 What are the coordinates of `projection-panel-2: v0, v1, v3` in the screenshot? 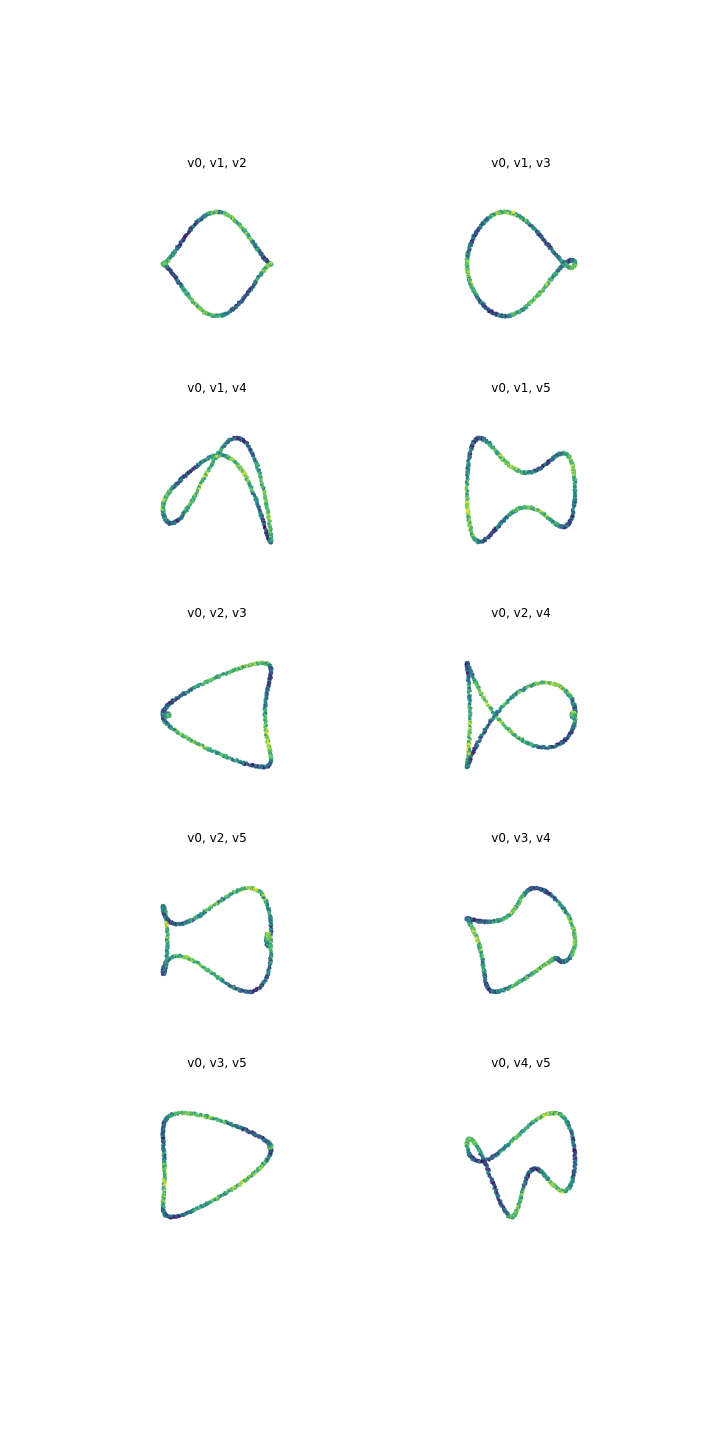 It's located at (521, 237).